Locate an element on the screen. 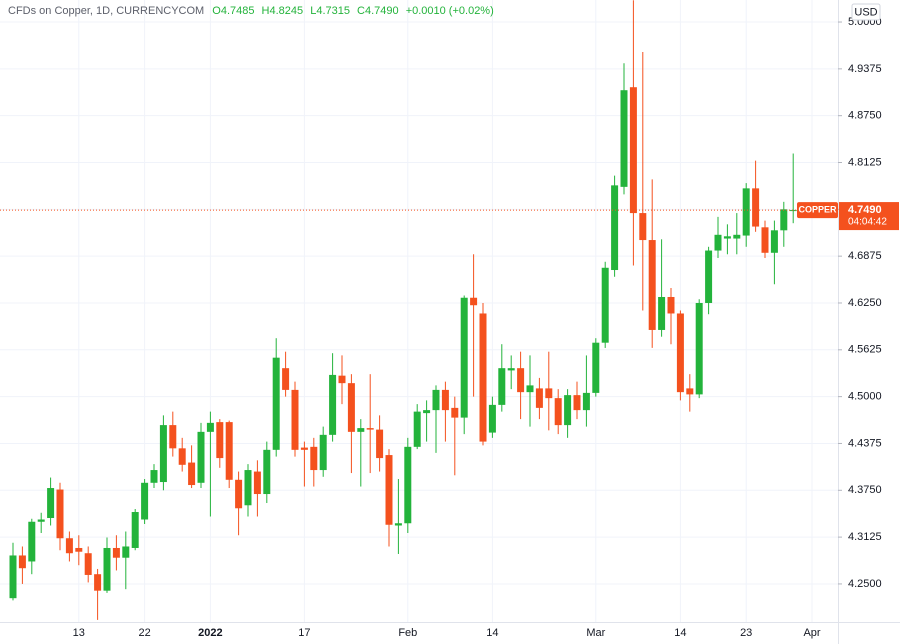 This screenshot has width=900, height=644. x-tick-label: 13 is located at coordinates (79, 633).